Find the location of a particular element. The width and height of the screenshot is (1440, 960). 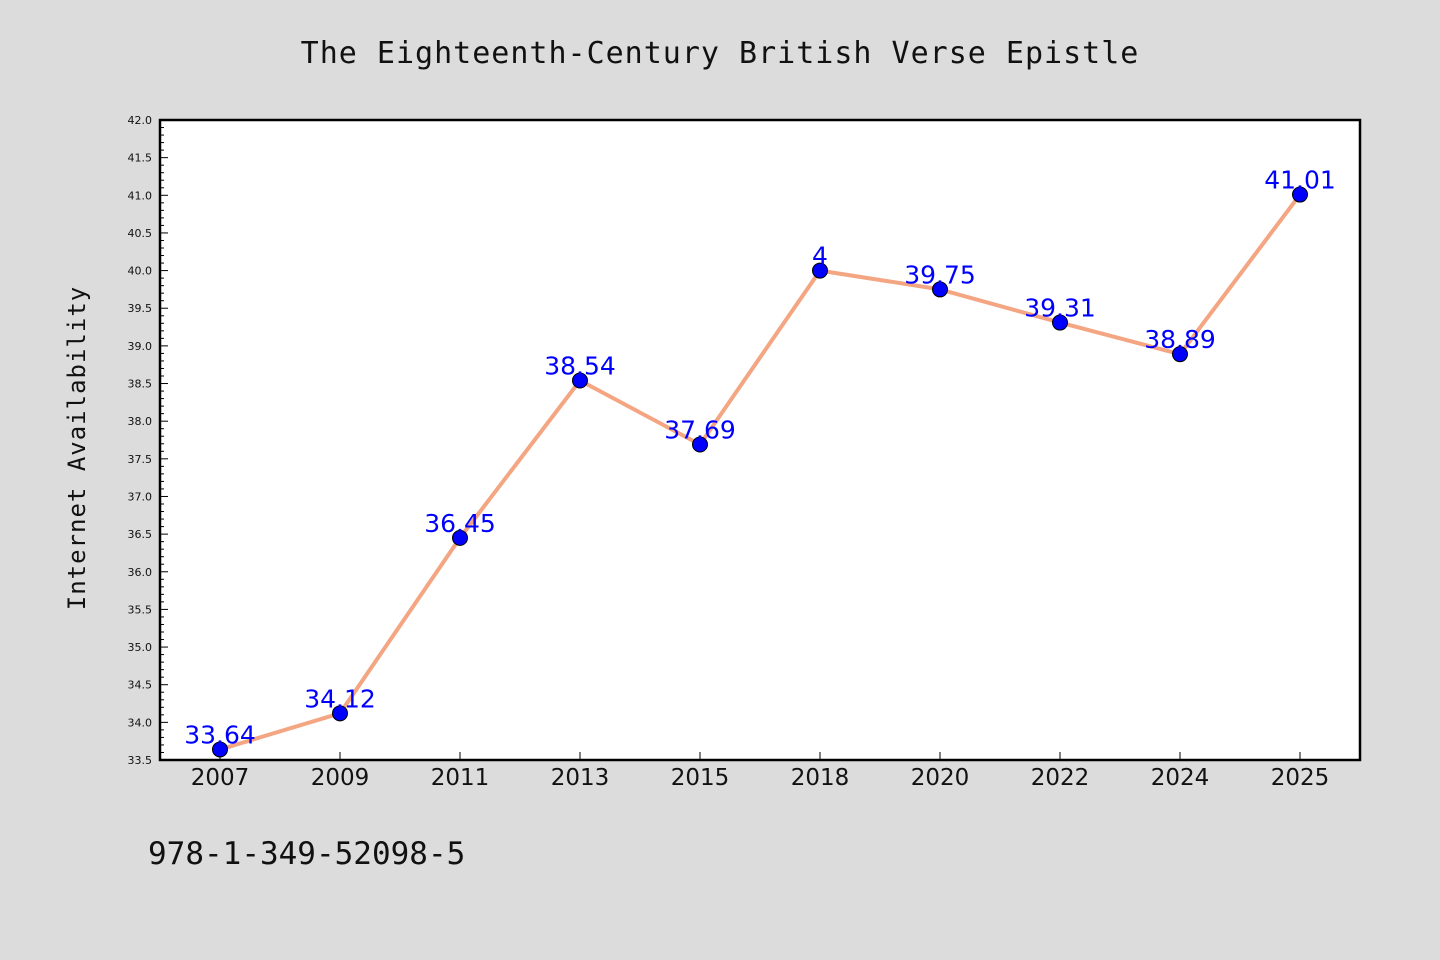

data-label: 37.69 is located at coordinates (700, 430).